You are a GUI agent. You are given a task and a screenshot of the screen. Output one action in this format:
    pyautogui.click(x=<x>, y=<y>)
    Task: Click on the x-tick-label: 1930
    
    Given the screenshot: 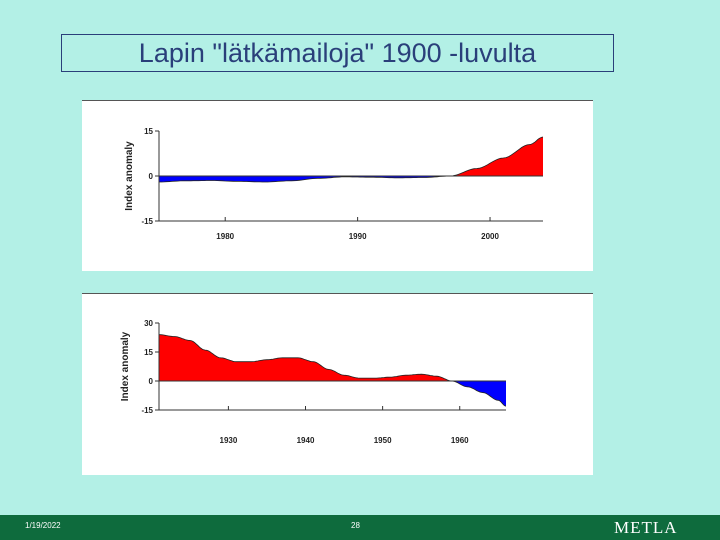 What is the action you would take?
    pyautogui.click(x=229, y=440)
    